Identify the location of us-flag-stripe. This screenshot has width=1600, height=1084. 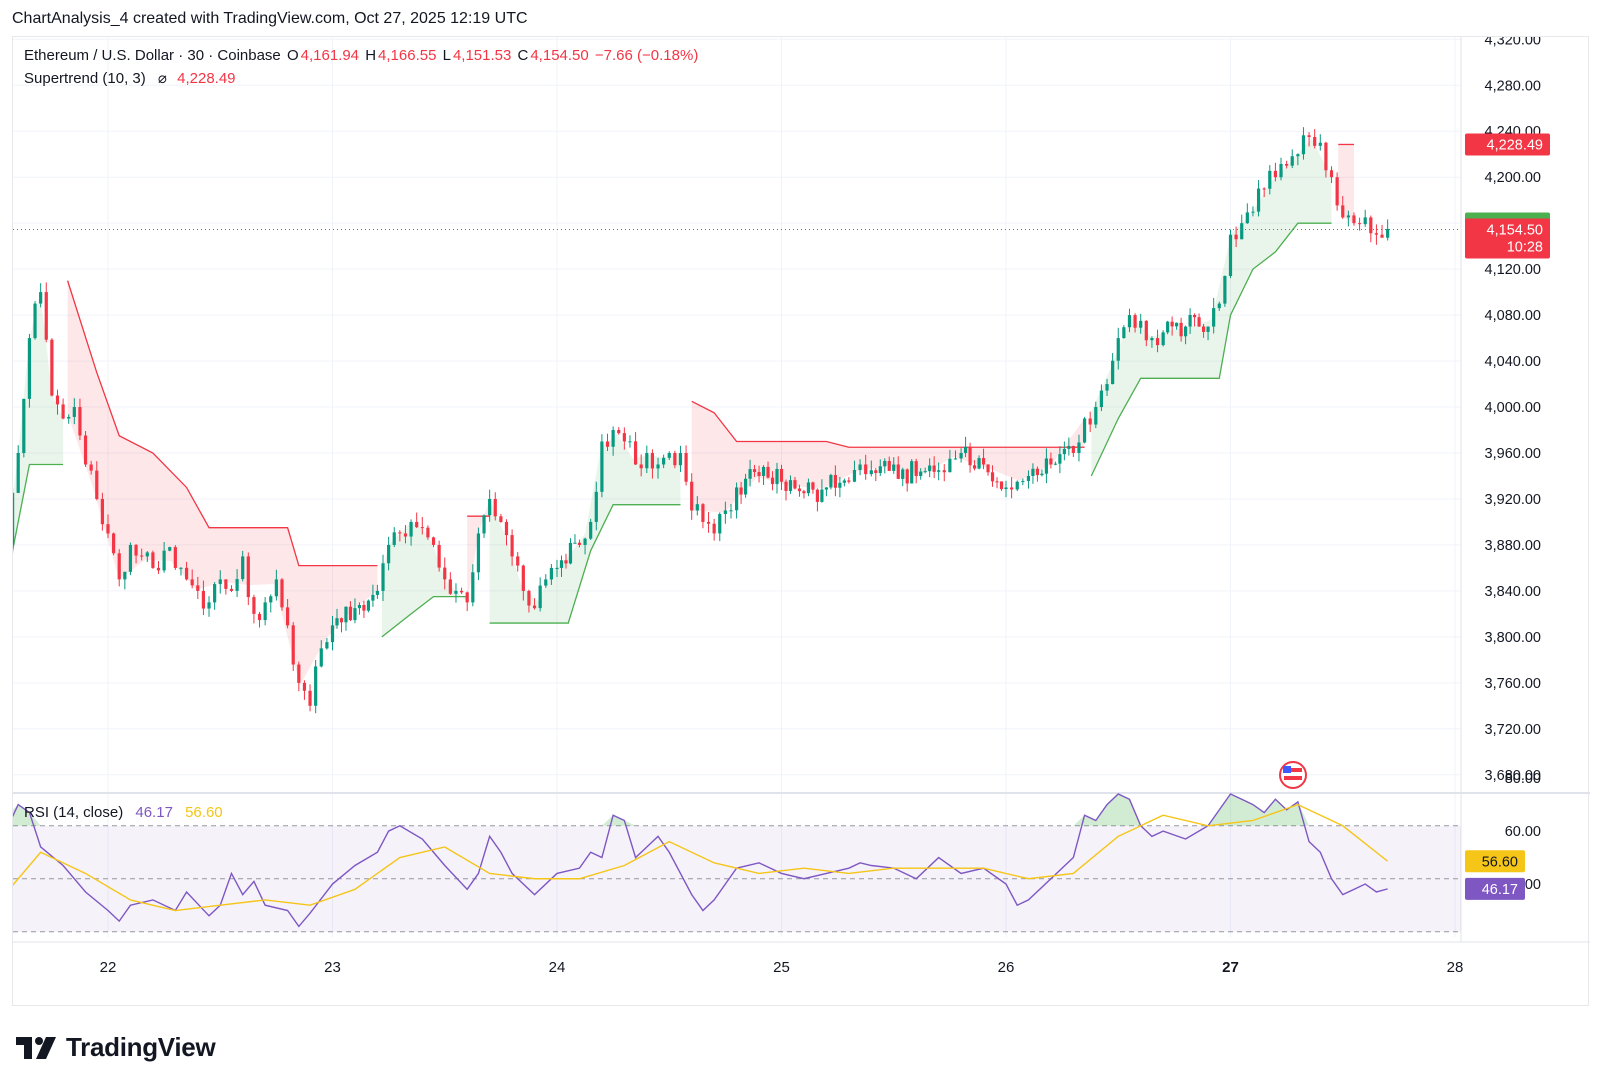
(1293, 770).